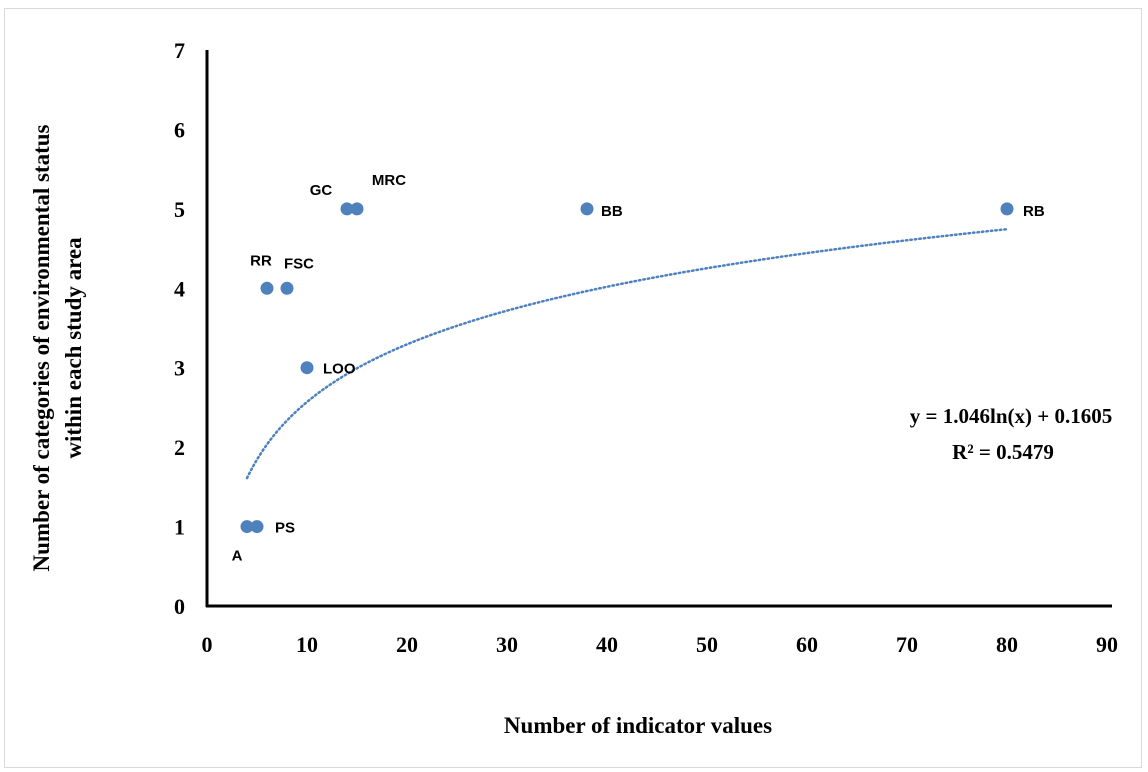  I want to click on x-tick-label: 0, so click(207, 644).